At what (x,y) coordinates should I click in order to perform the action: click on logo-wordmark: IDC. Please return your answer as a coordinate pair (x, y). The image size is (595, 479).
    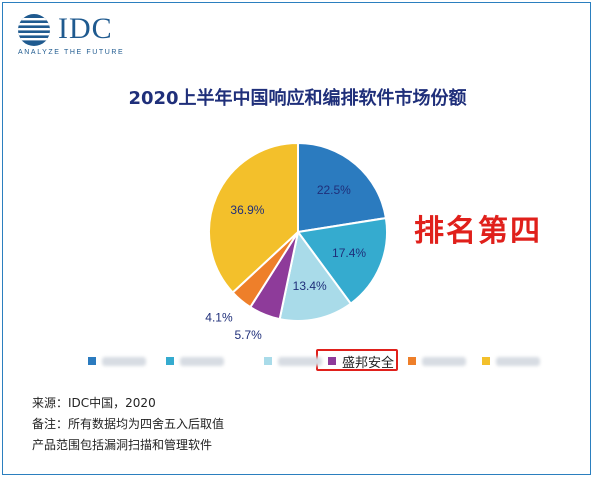
    Looking at the image, I should click on (85, 28).